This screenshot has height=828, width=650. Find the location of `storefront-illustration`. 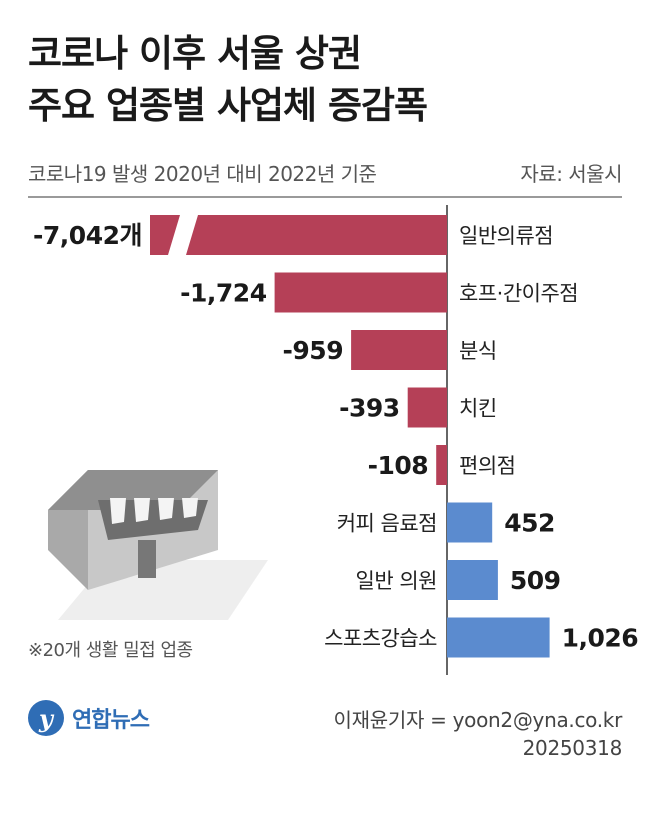

storefront-illustration is located at coordinates (158, 545).